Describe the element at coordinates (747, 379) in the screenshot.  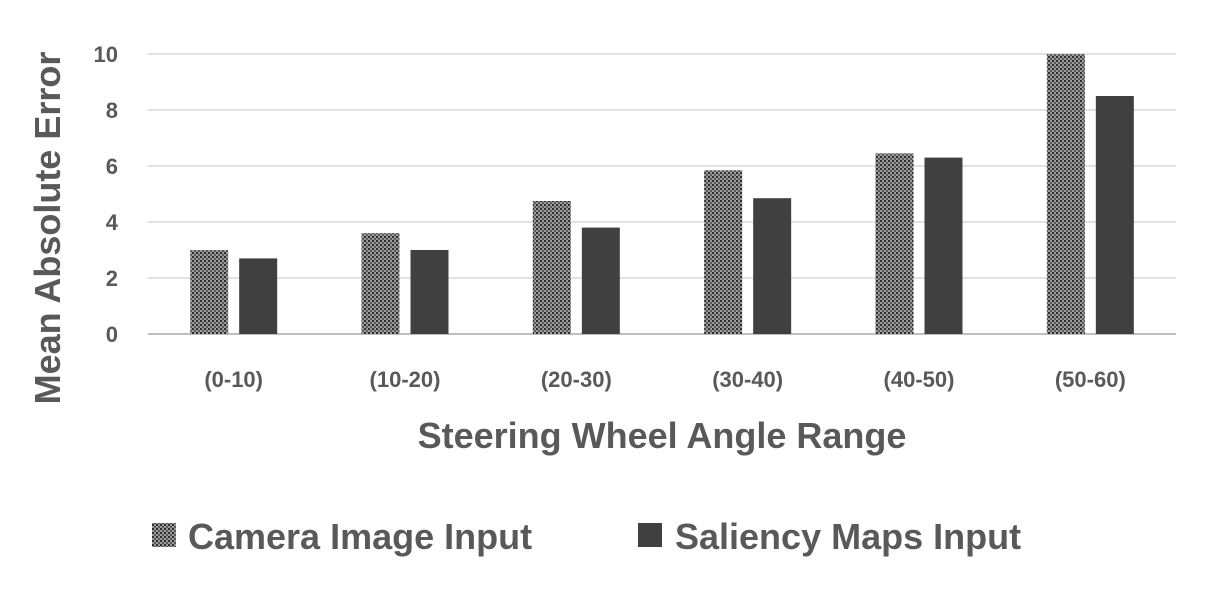
I see `x-tick-label: (30-40)` at that location.